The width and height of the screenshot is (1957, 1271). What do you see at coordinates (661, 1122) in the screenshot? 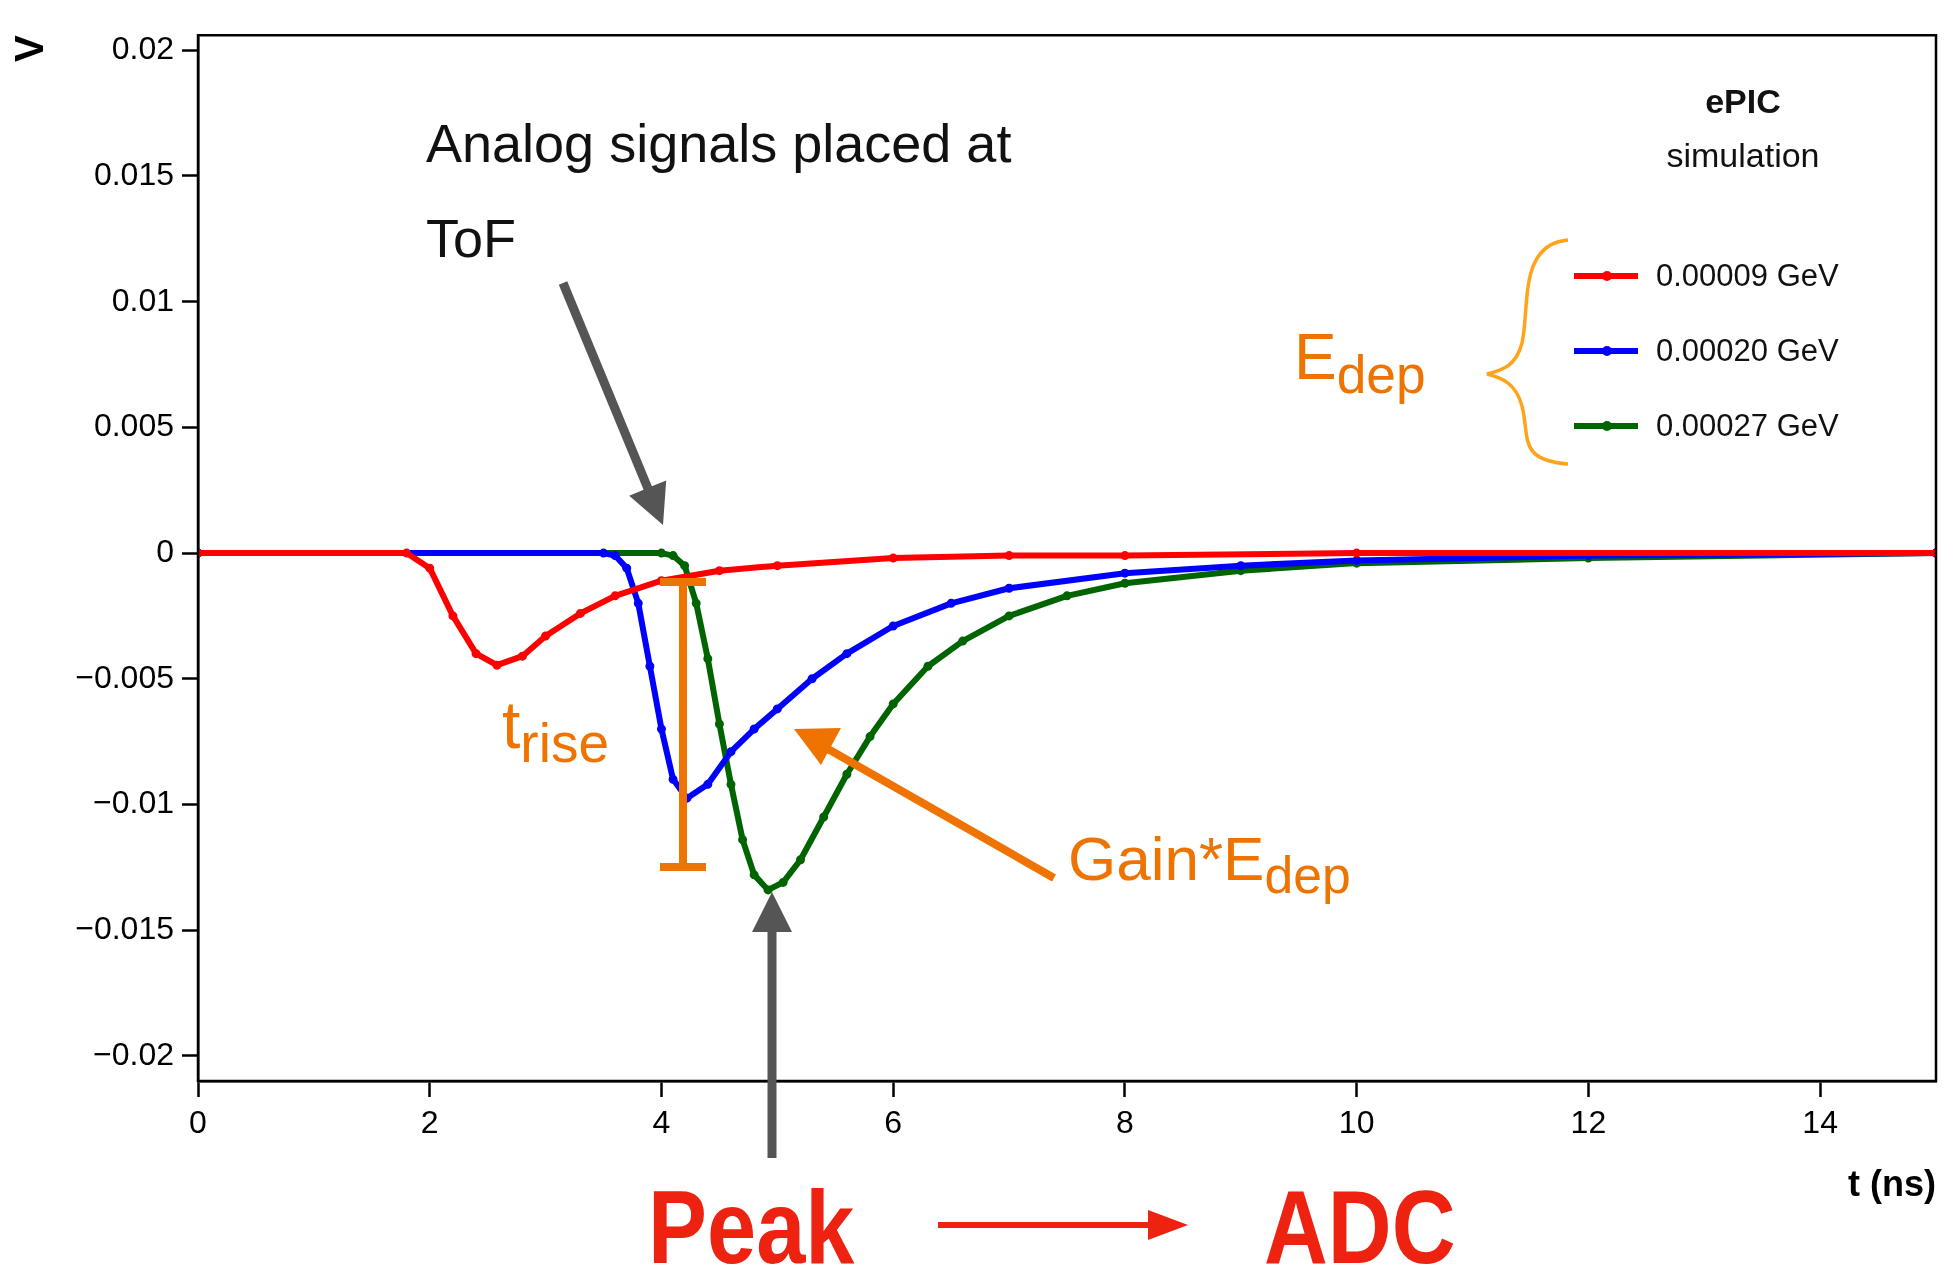
I see `x-tick-label: 4` at bounding box center [661, 1122].